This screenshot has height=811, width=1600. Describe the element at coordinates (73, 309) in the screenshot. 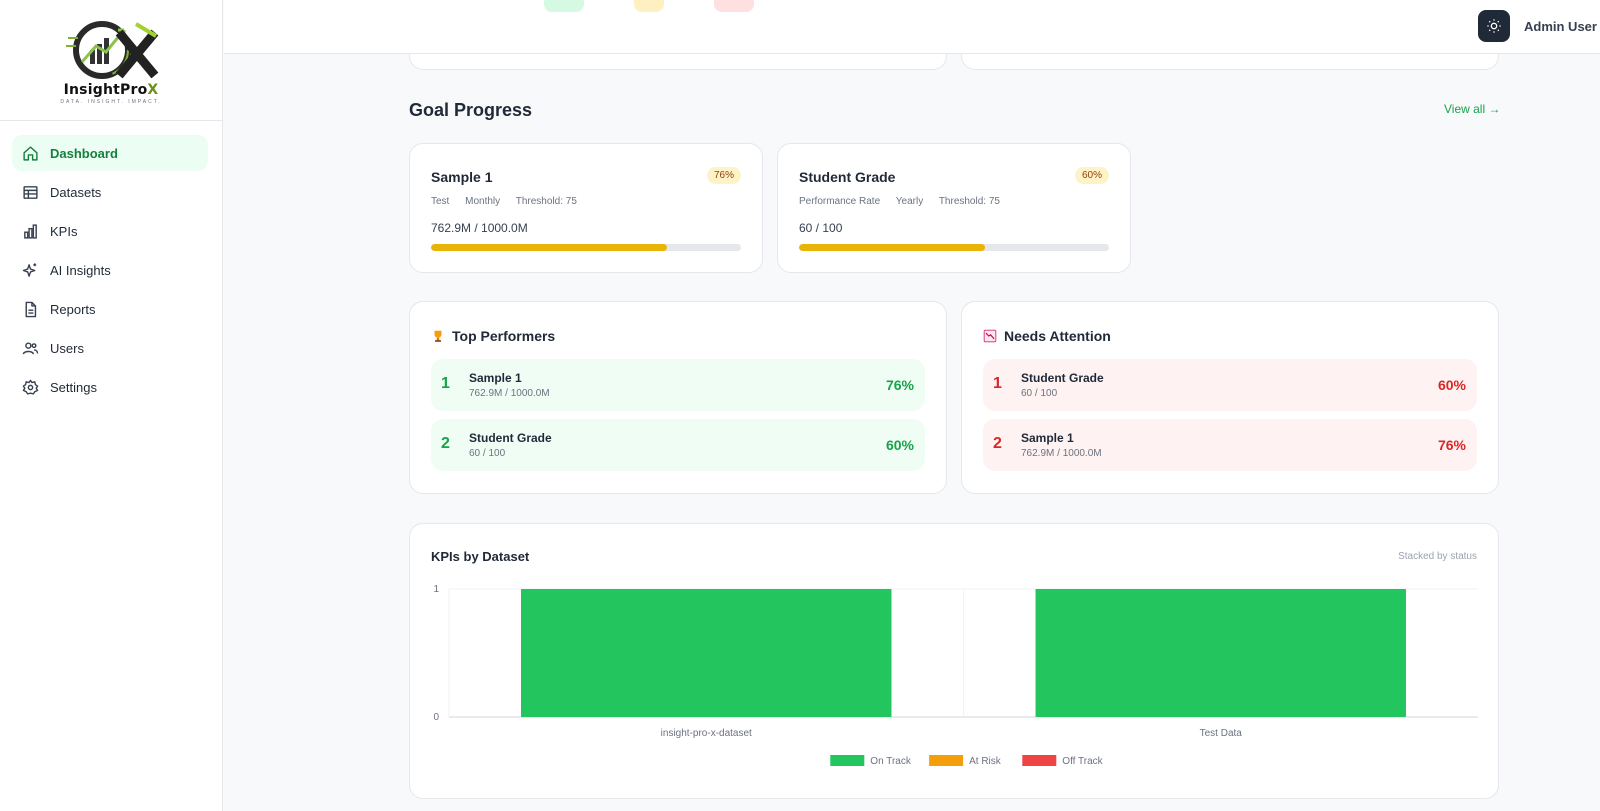

I see `sidebar-item-label: Reports` at that location.